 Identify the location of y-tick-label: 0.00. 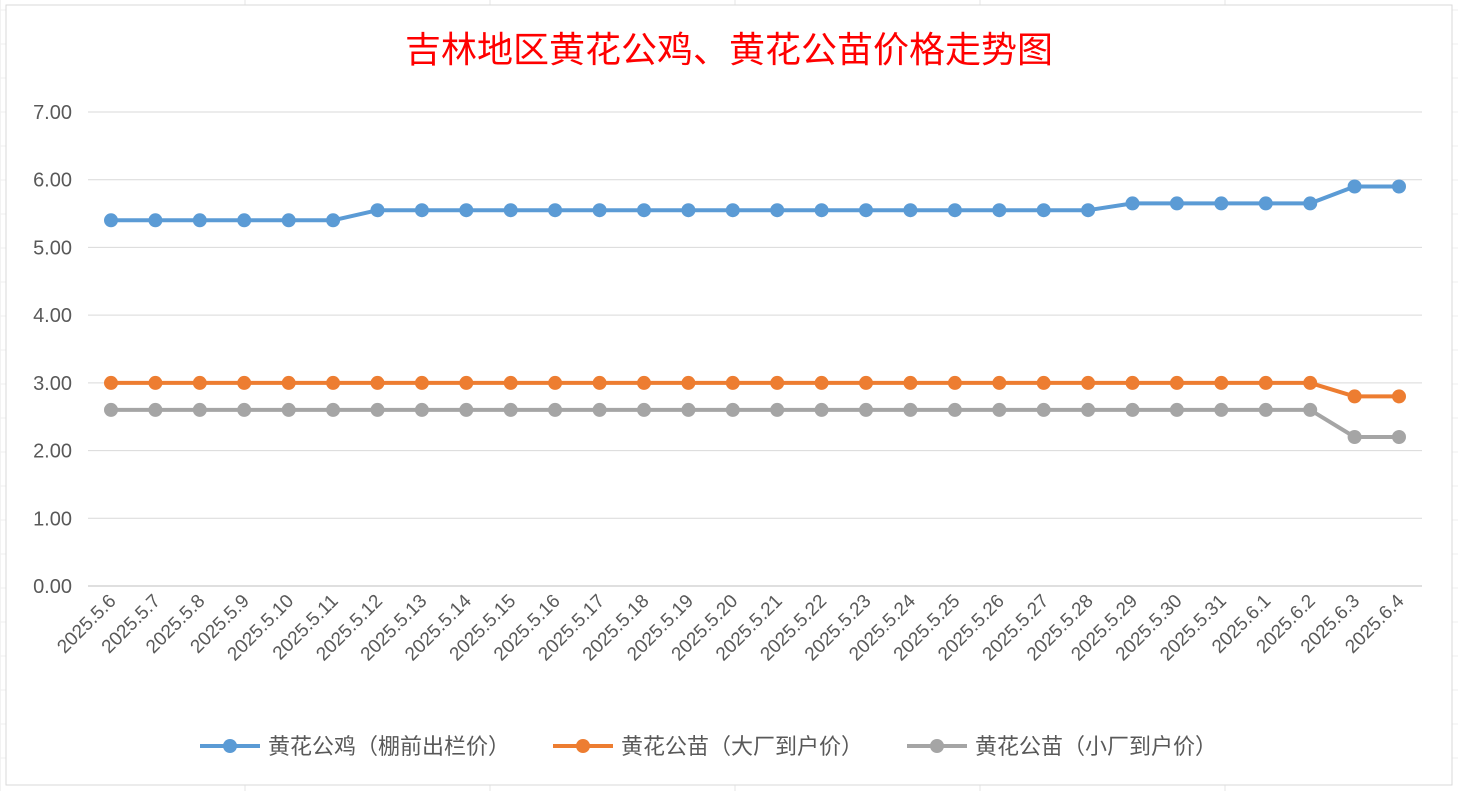
(52, 587).